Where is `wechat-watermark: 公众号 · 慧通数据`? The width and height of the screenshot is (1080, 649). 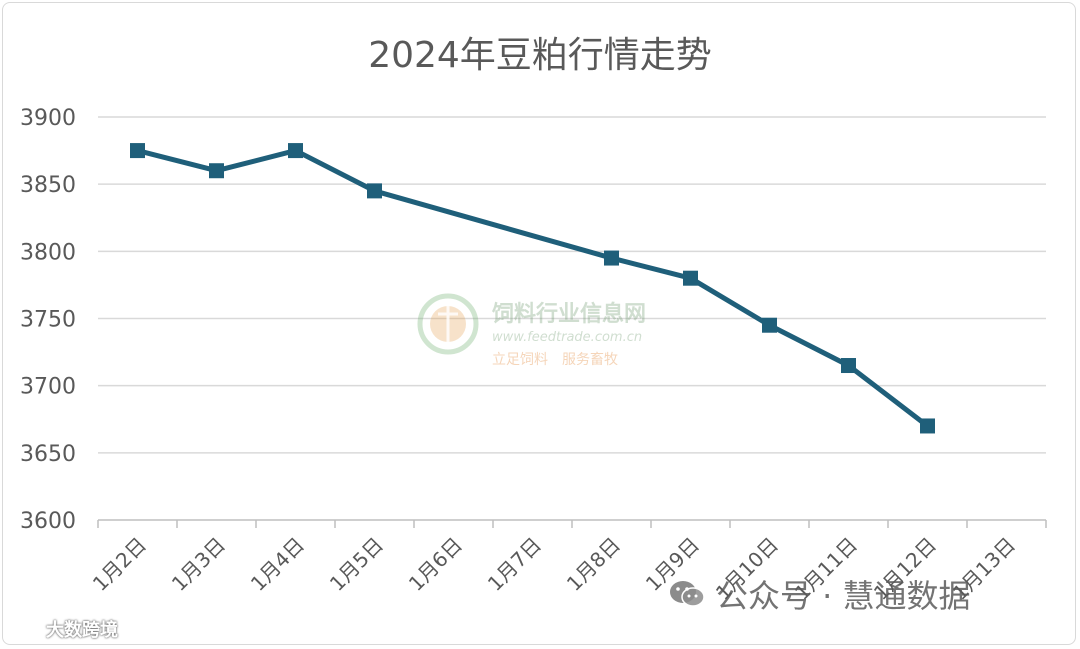 wechat-watermark: 公众号 · 慧通数据 is located at coordinates (819, 594).